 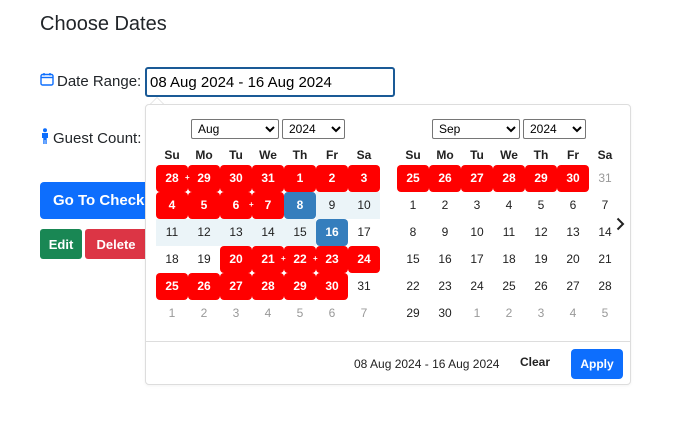 What do you see at coordinates (476, 129) in the screenshot?
I see `month-select: Sep` at bounding box center [476, 129].